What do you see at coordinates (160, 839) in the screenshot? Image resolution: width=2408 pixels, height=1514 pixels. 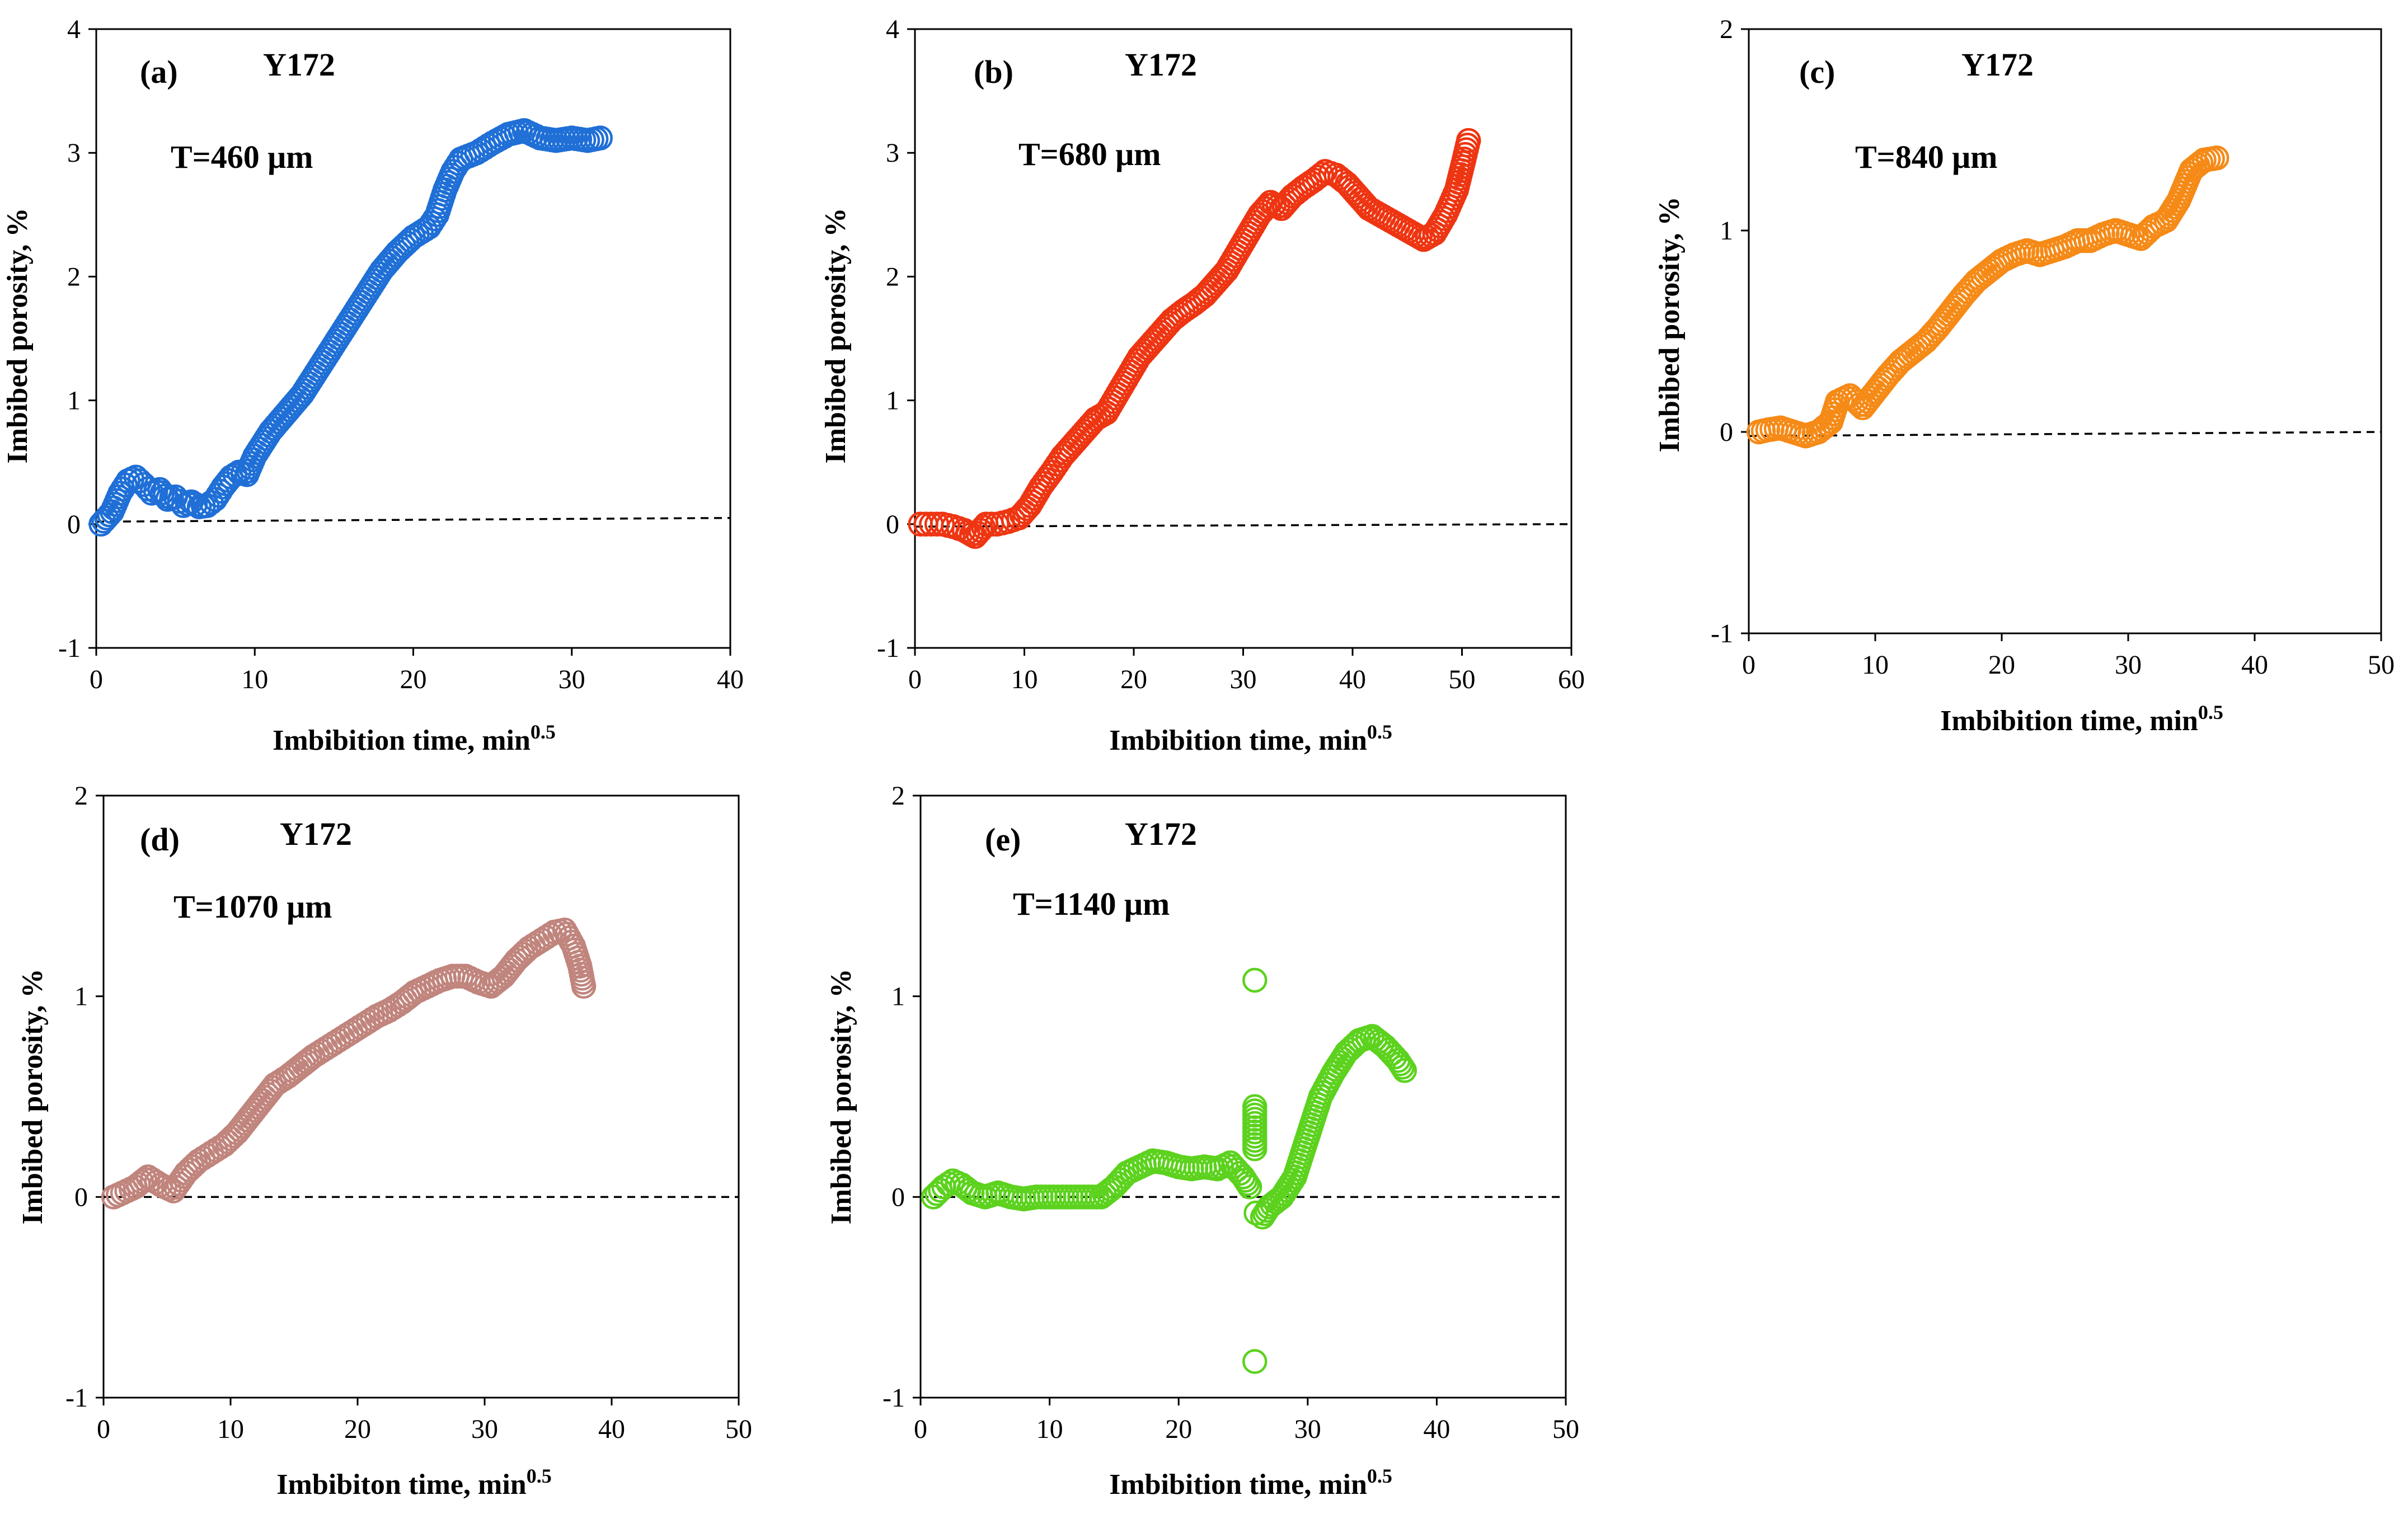 I see `panel-label: (d)` at bounding box center [160, 839].